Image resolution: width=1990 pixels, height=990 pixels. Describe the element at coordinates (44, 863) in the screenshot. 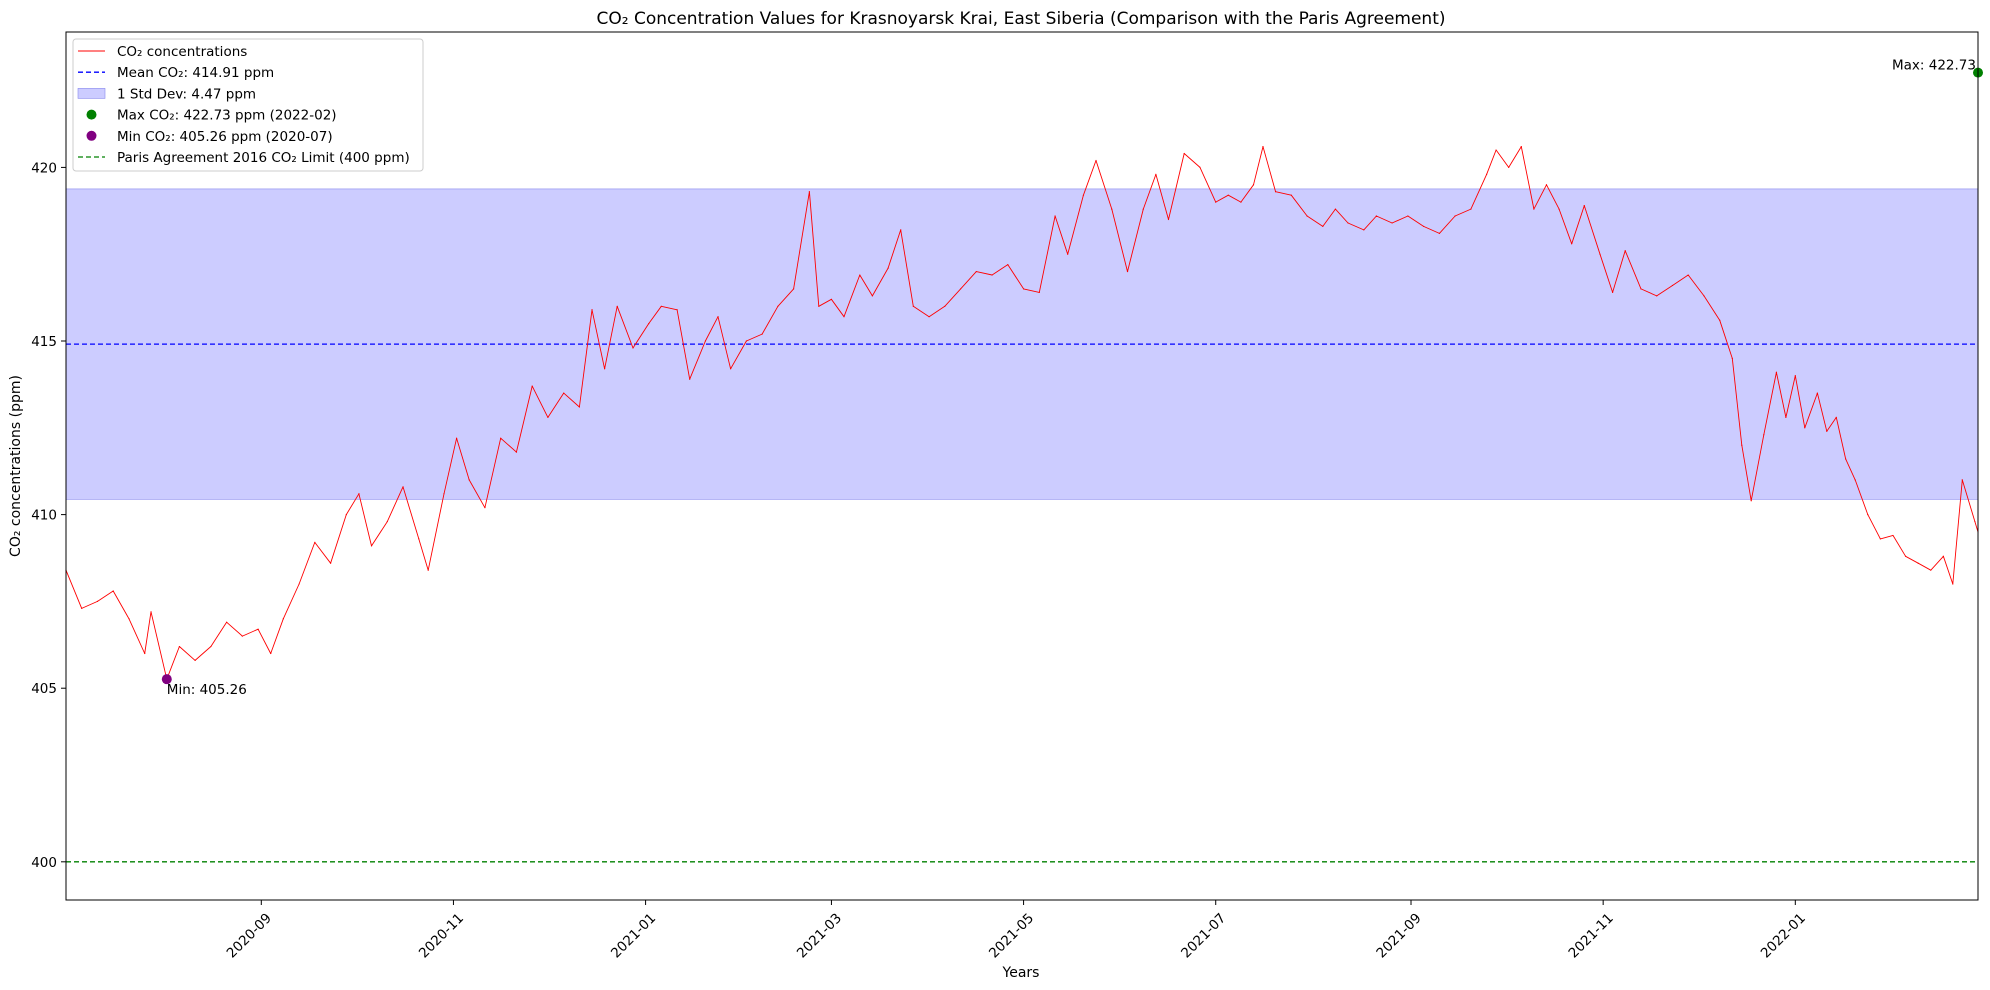

I see `y-tick-label: 400` at that location.